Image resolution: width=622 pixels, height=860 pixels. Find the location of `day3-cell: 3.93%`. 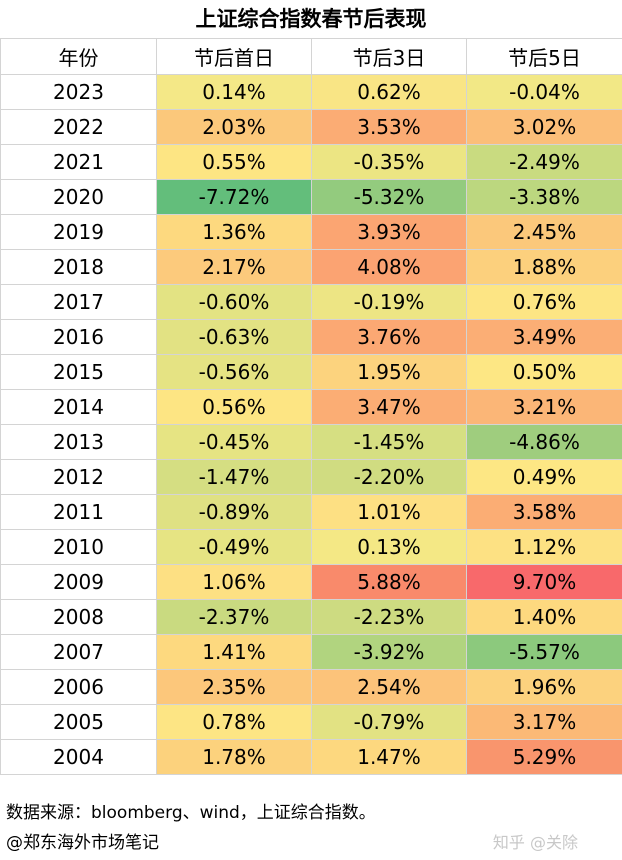

day3-cell: 3.93% is located at coordinates (389, 232).